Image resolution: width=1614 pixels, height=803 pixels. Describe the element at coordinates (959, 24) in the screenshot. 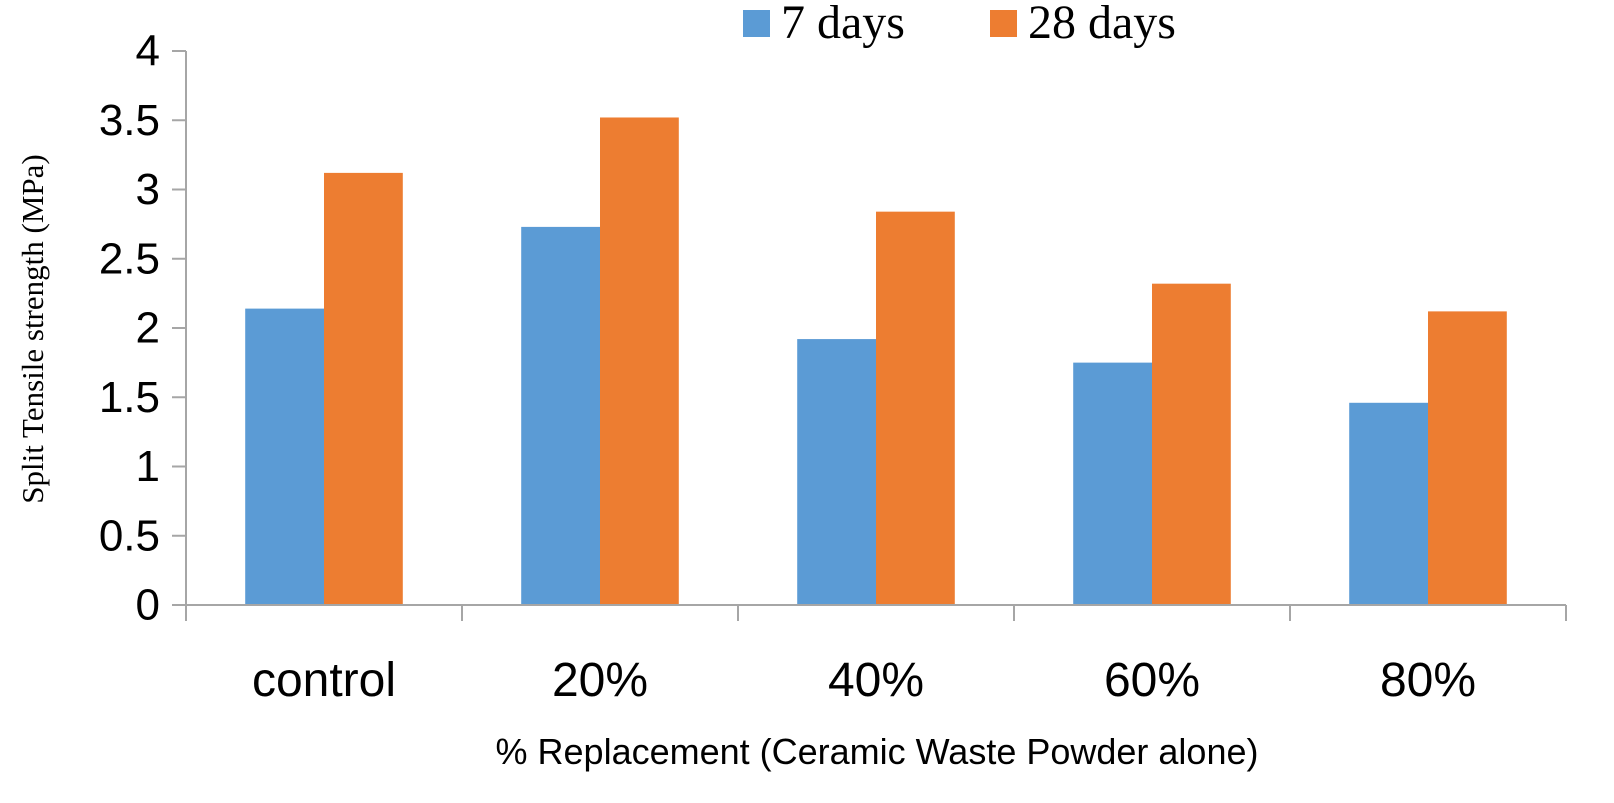

I see `legend: 7 days 28 days` at that location.